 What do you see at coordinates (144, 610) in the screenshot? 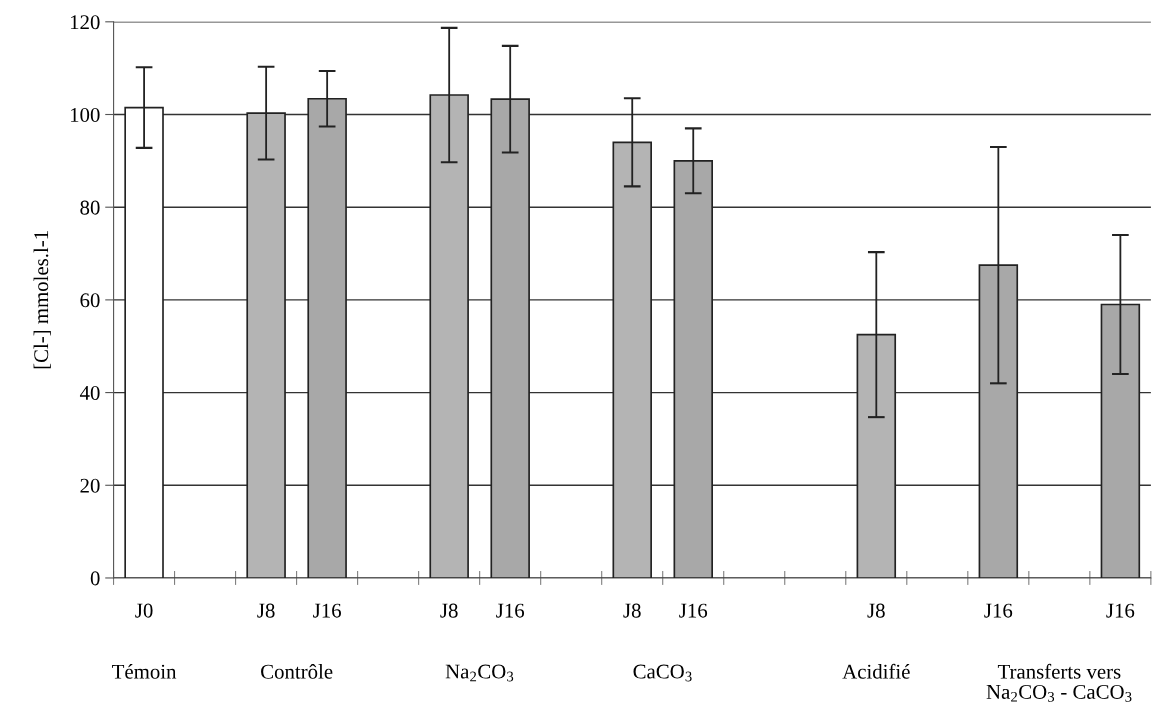
I see `x-tick-label: J0` at bounding box center [144, 610].